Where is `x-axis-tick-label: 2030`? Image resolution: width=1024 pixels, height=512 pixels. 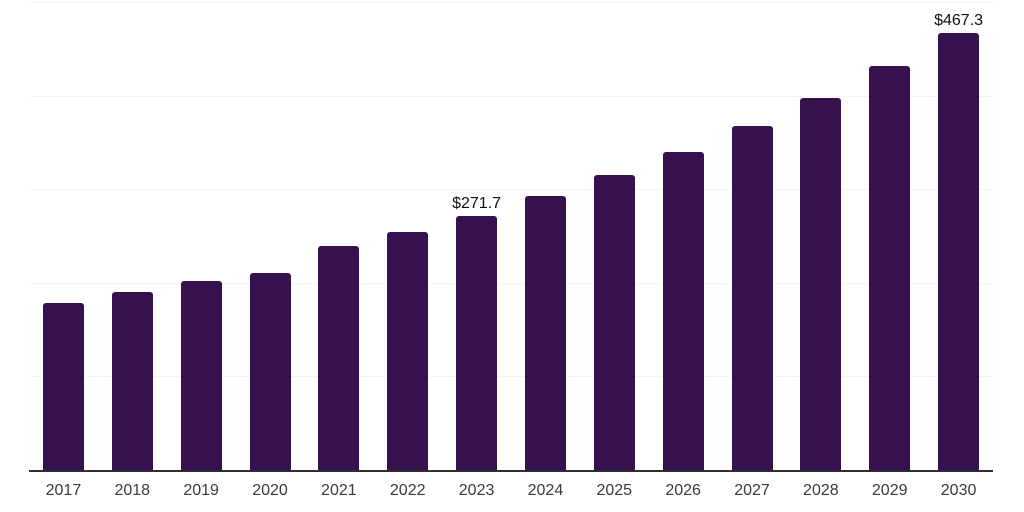
x-axis-tick-label: 2030 is located at coordinates (958, 490).